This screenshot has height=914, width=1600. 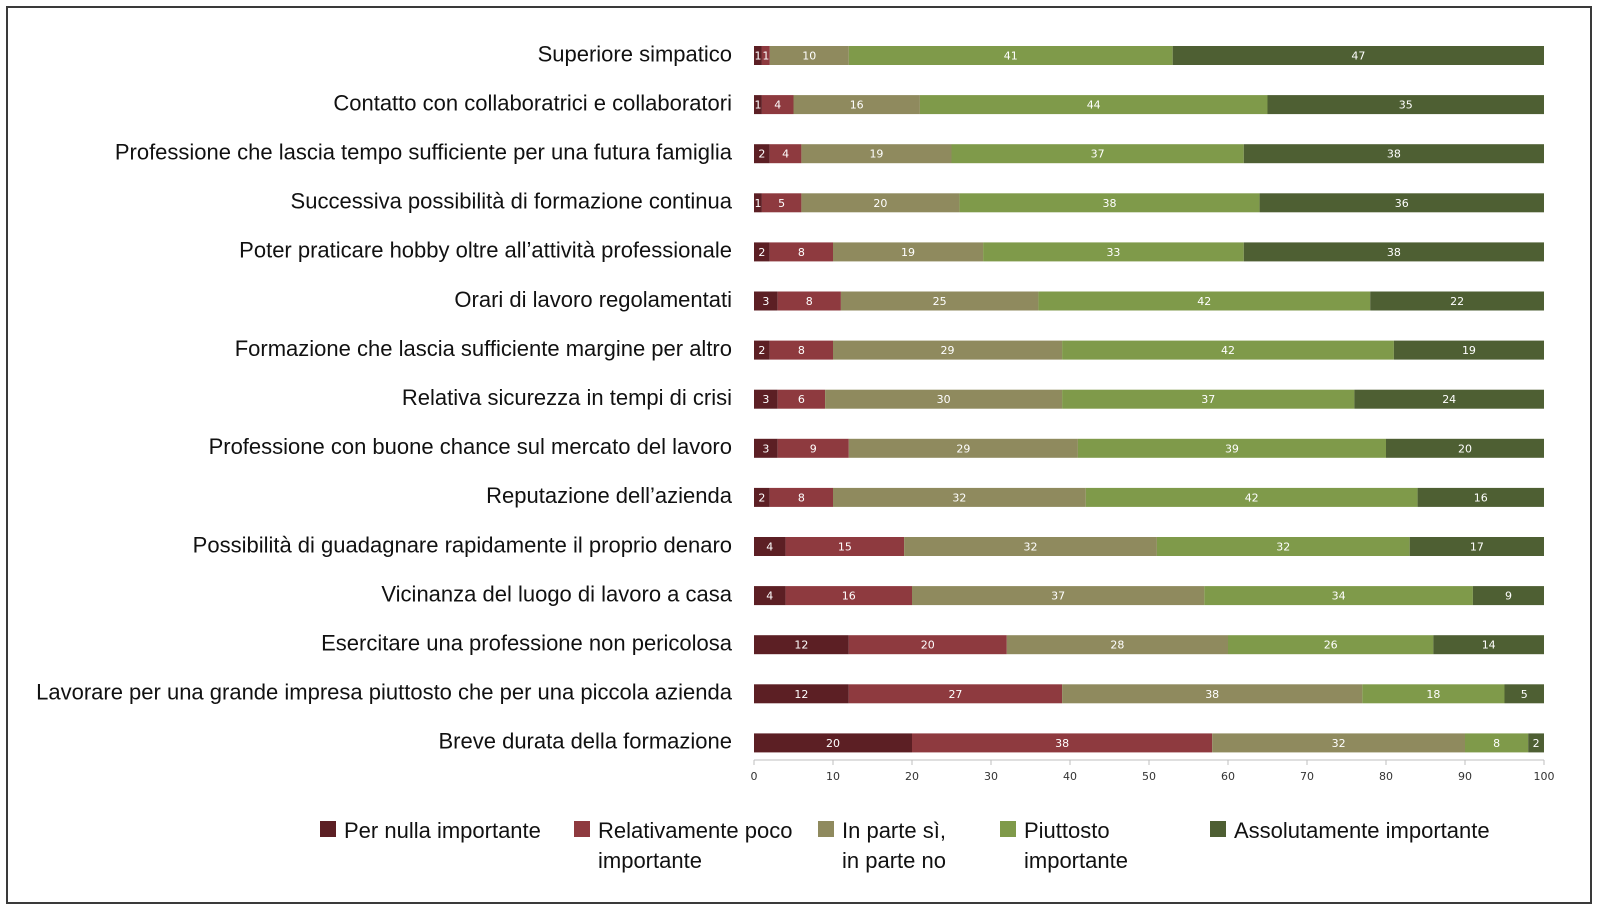 I want to click on x-tick-label: 20, so click(x=912, y=776).